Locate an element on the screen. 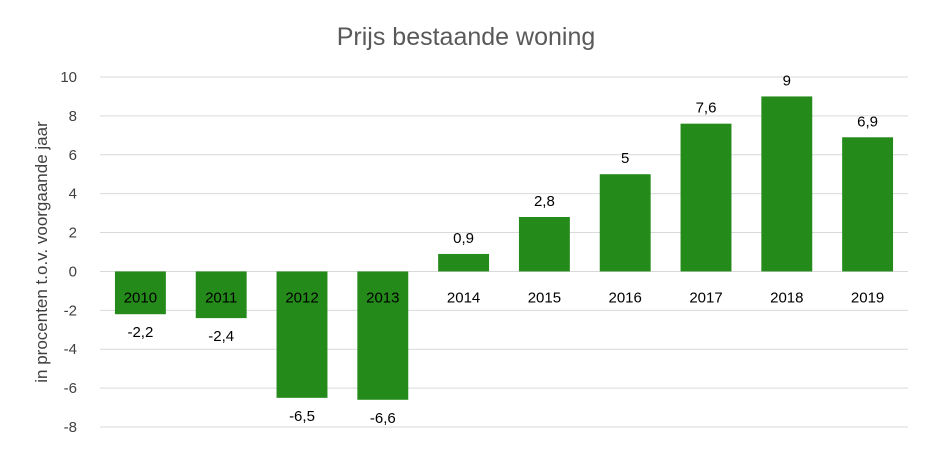 This screenshot has width=930, height=450. data-label: 9 is located at coordinates (787, 80).